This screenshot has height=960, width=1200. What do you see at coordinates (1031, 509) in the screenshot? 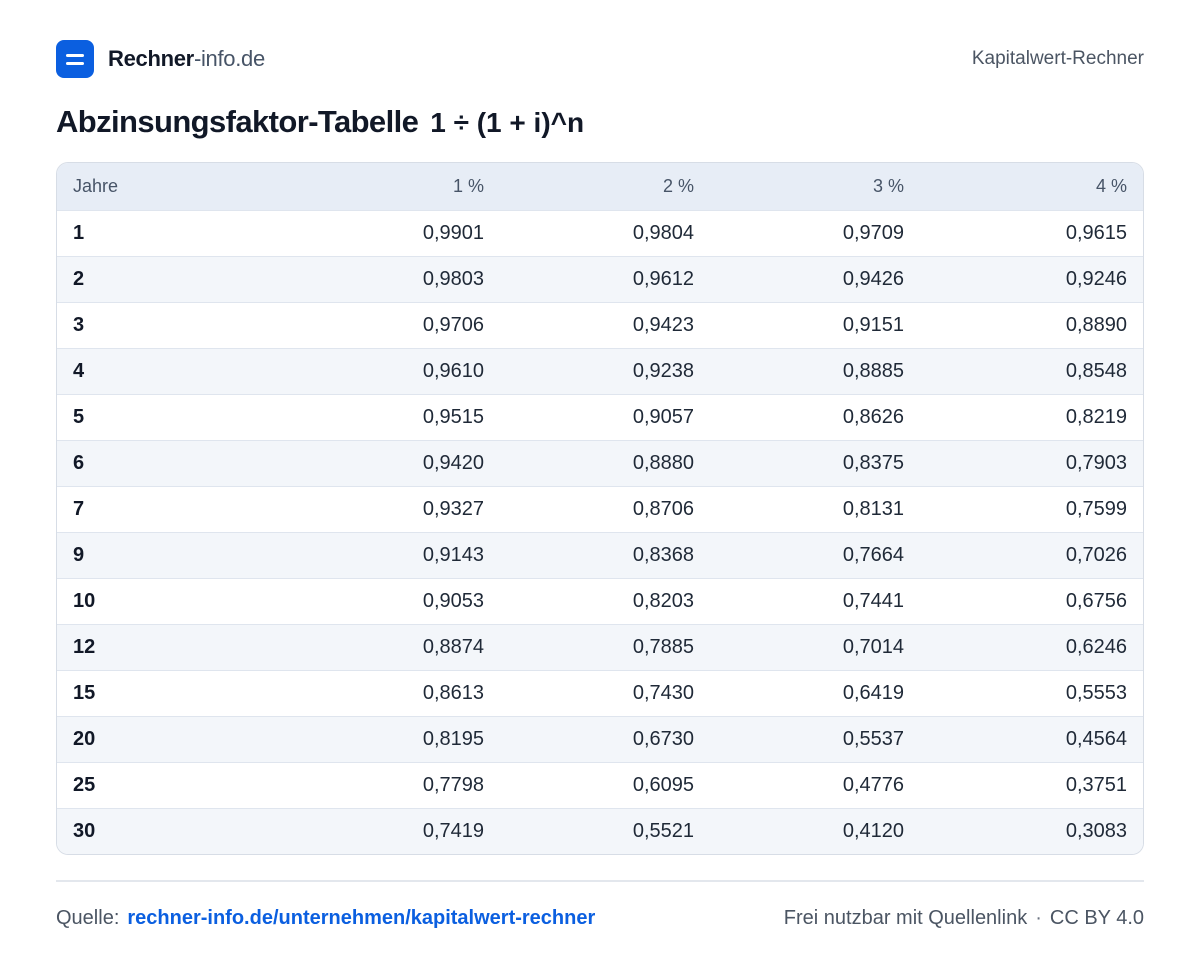
I see `cell-factor: 0,7599` at bounding box center [1031, 509].